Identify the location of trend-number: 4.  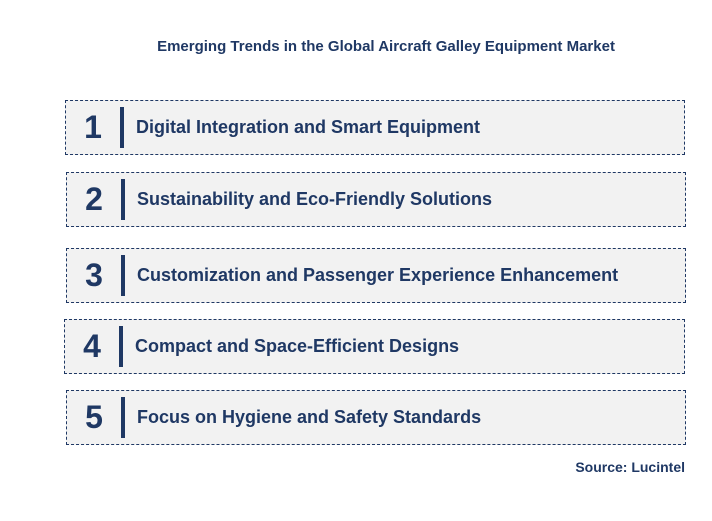
(92, 346).